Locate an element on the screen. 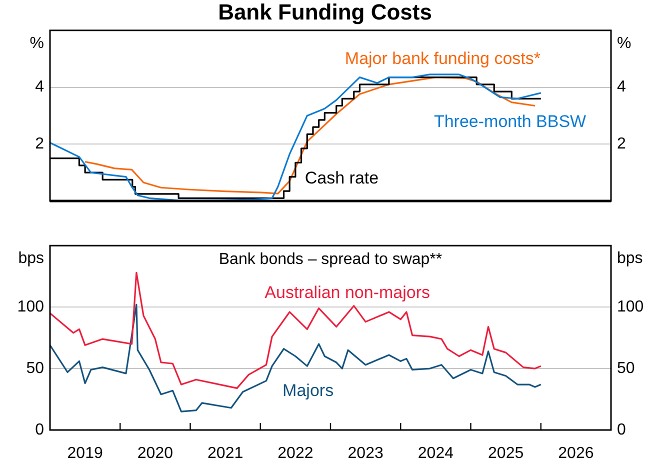 The height and width of the screenshot is (459, 650). x-tick-label: 2024 is located at coordinates (436, 452).